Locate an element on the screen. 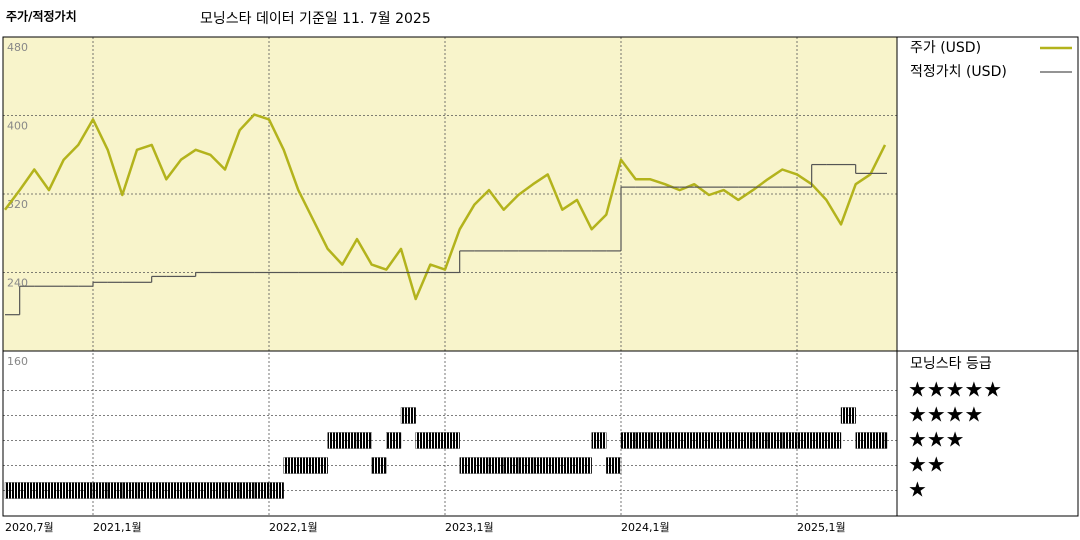  rating-title: 모닝스타 등급 is located at coordinates (951, 364).